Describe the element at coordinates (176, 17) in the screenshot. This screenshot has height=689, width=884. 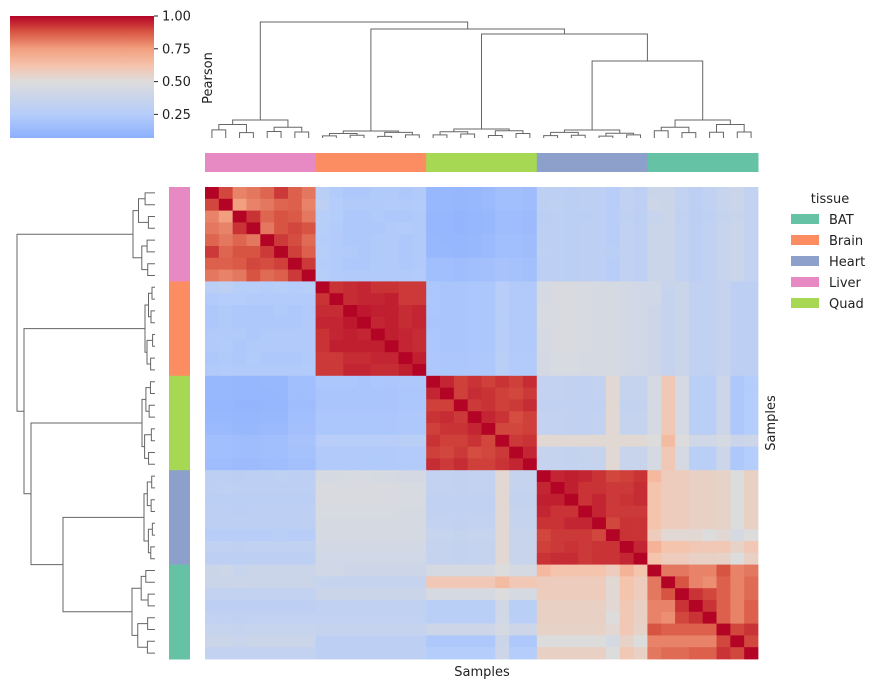
I see `colorbar-tick-label: 1.00` at that location.